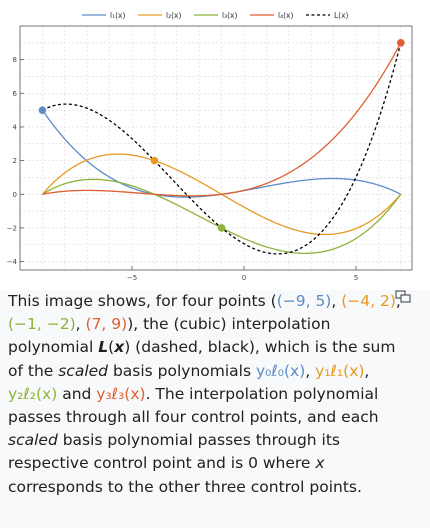  Describe the element at coordinates (244, 278) in the screenshot. I see `x-tick-label: 0` at that location.